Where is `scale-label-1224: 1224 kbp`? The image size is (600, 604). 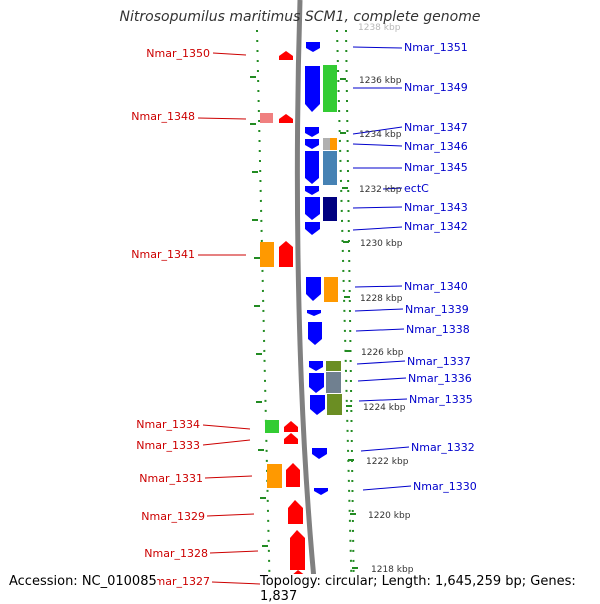
scale-label-1224: 1224 kbp is located at coordinates (384, 408).